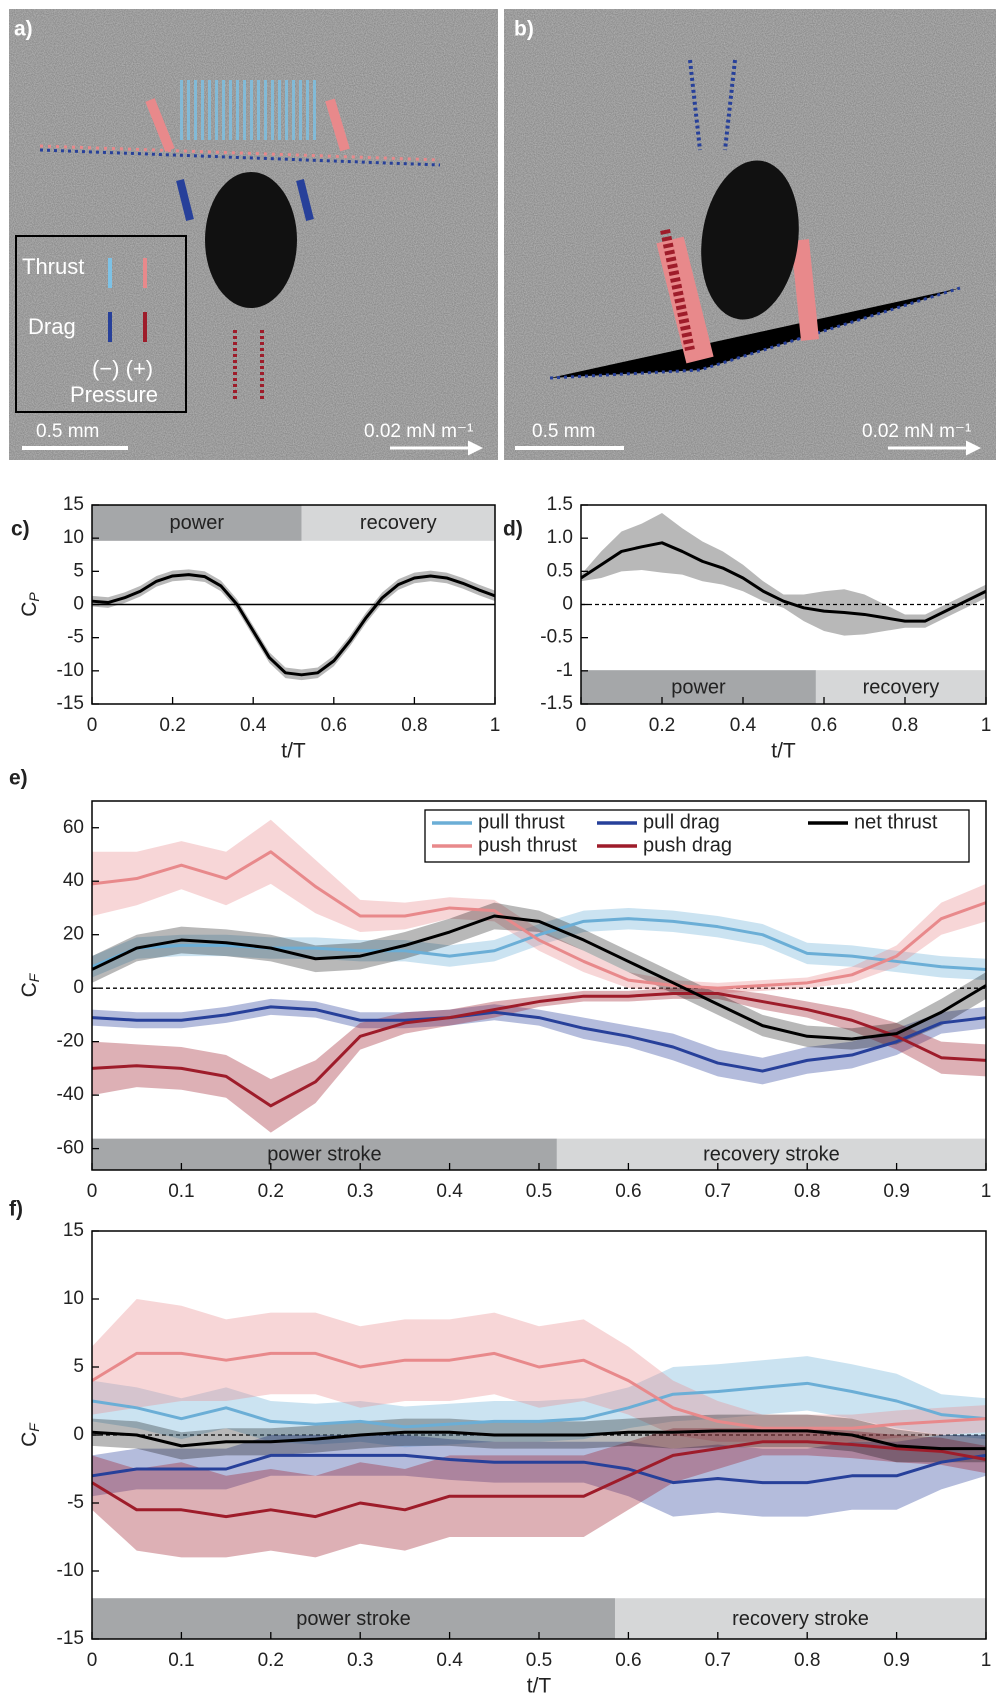 The height and width of the screenshot is (1700, 998). Describe the element at coordinates (73, 827) in the screenshot. I see `y-tick-label: 60` at that location.